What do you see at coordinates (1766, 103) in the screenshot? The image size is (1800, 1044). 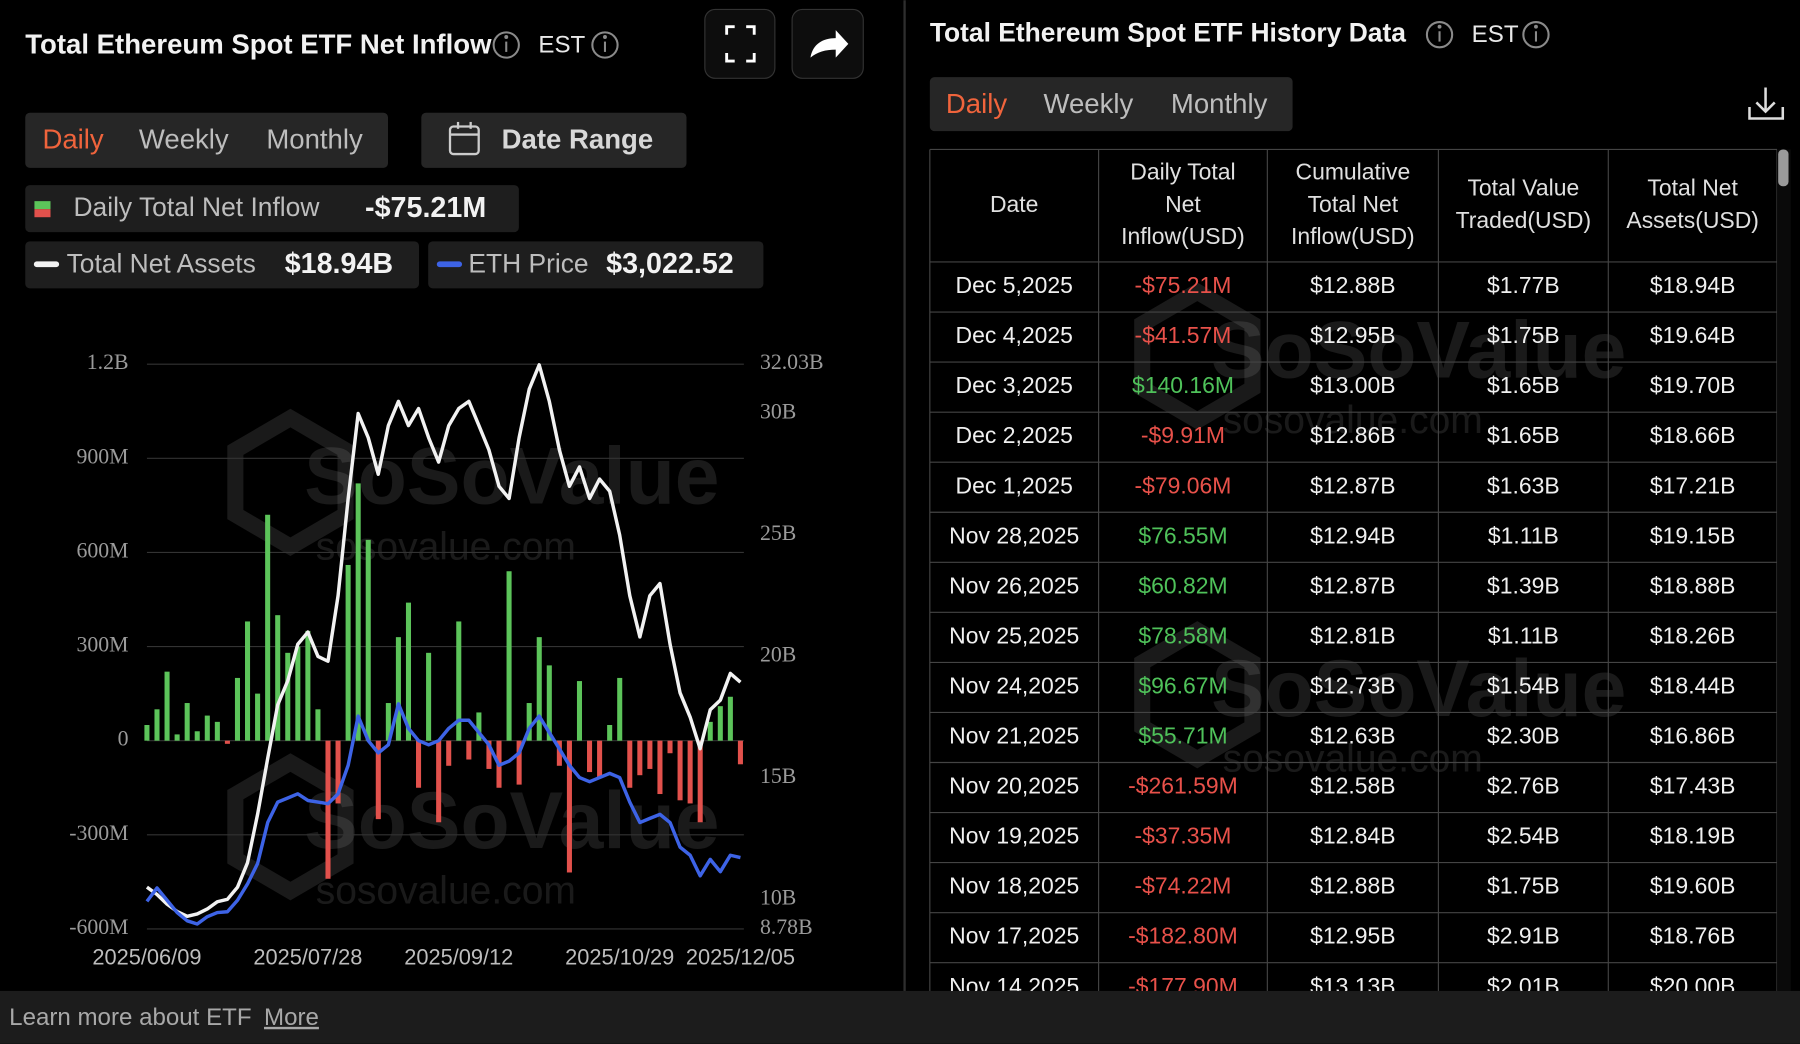 I see `download-button` at bounding box center [1766, 103].